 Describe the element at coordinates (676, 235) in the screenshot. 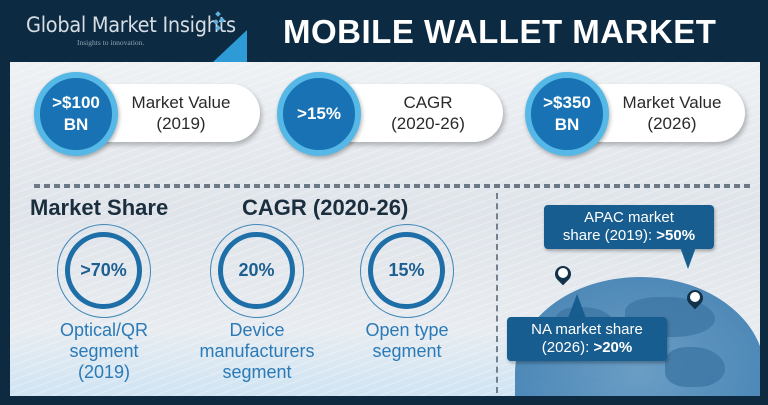

I see `apac-share-value: >50%` at that location.